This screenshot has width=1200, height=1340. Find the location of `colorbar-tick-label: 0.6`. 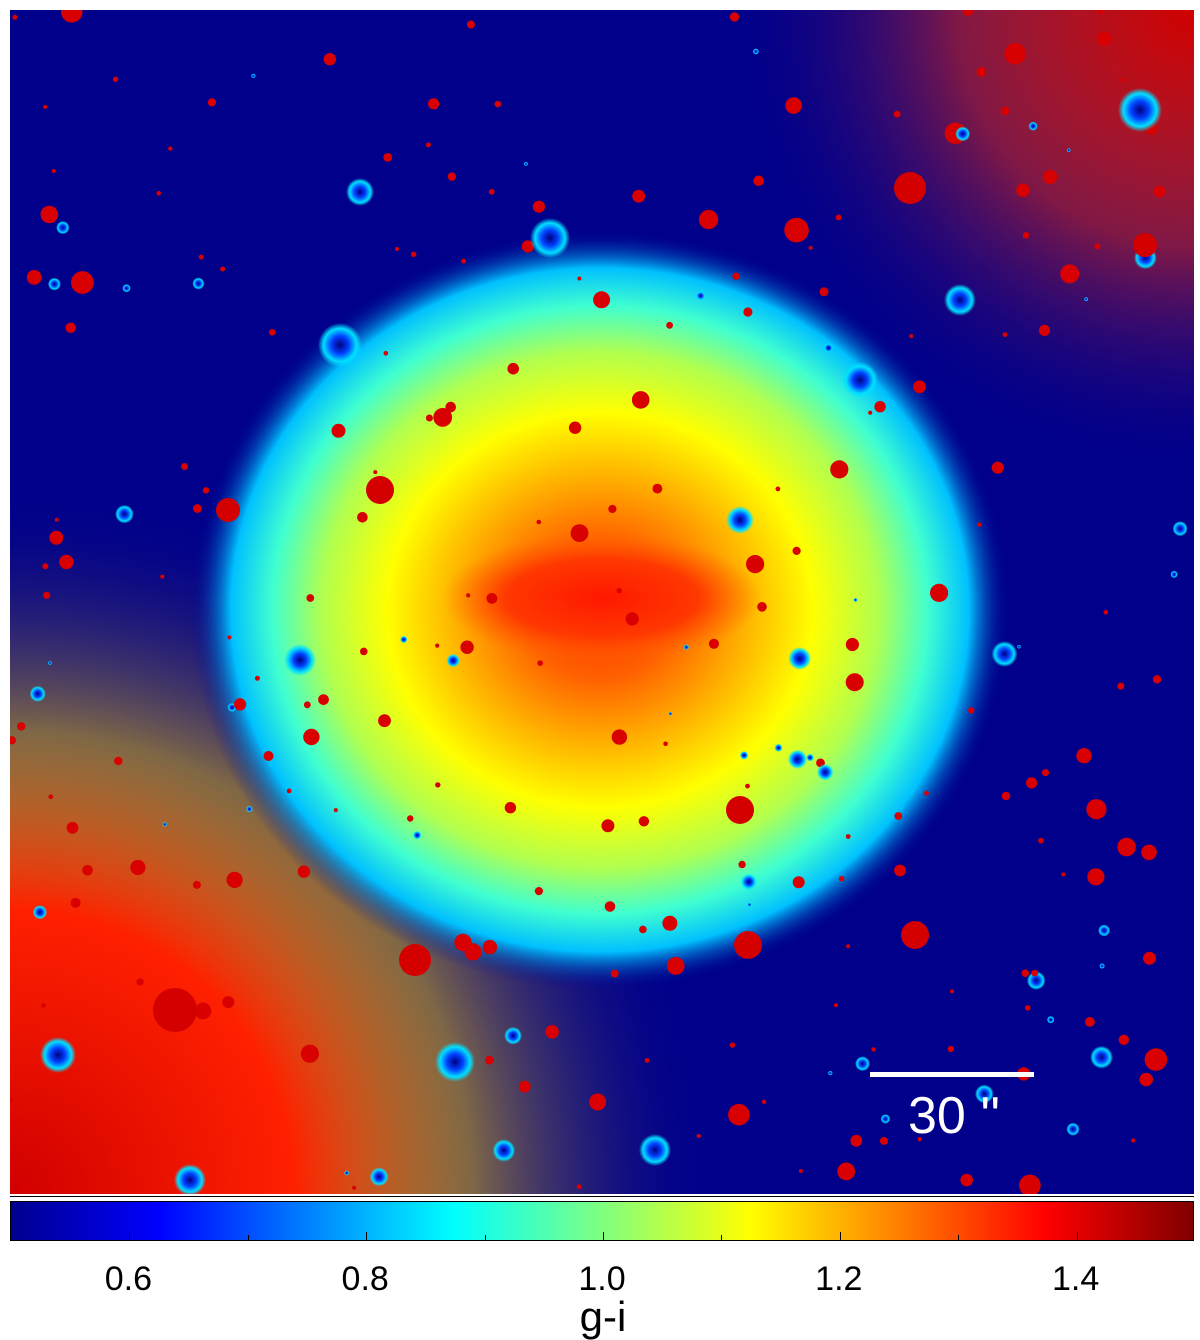

colorbar-tick-label: 0.6 is located at coordinates (128, 1279).